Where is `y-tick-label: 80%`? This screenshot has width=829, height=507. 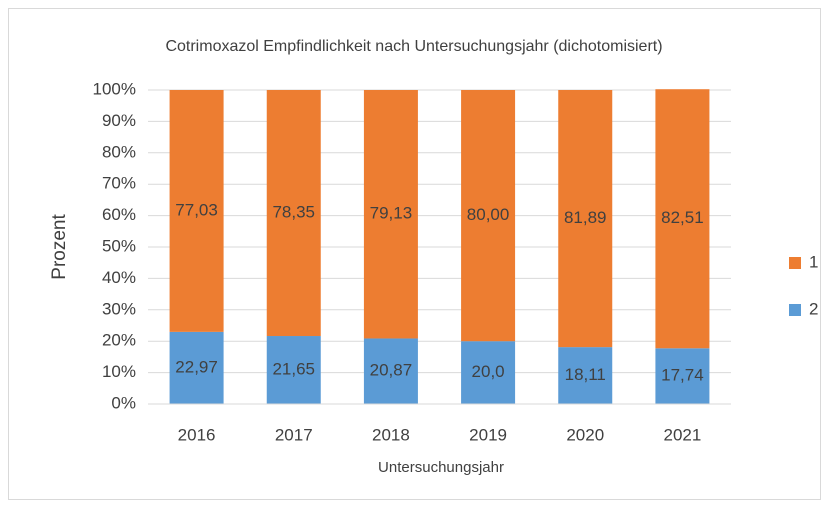
y-tick-label: 80% is located at coordinates (119, 151).